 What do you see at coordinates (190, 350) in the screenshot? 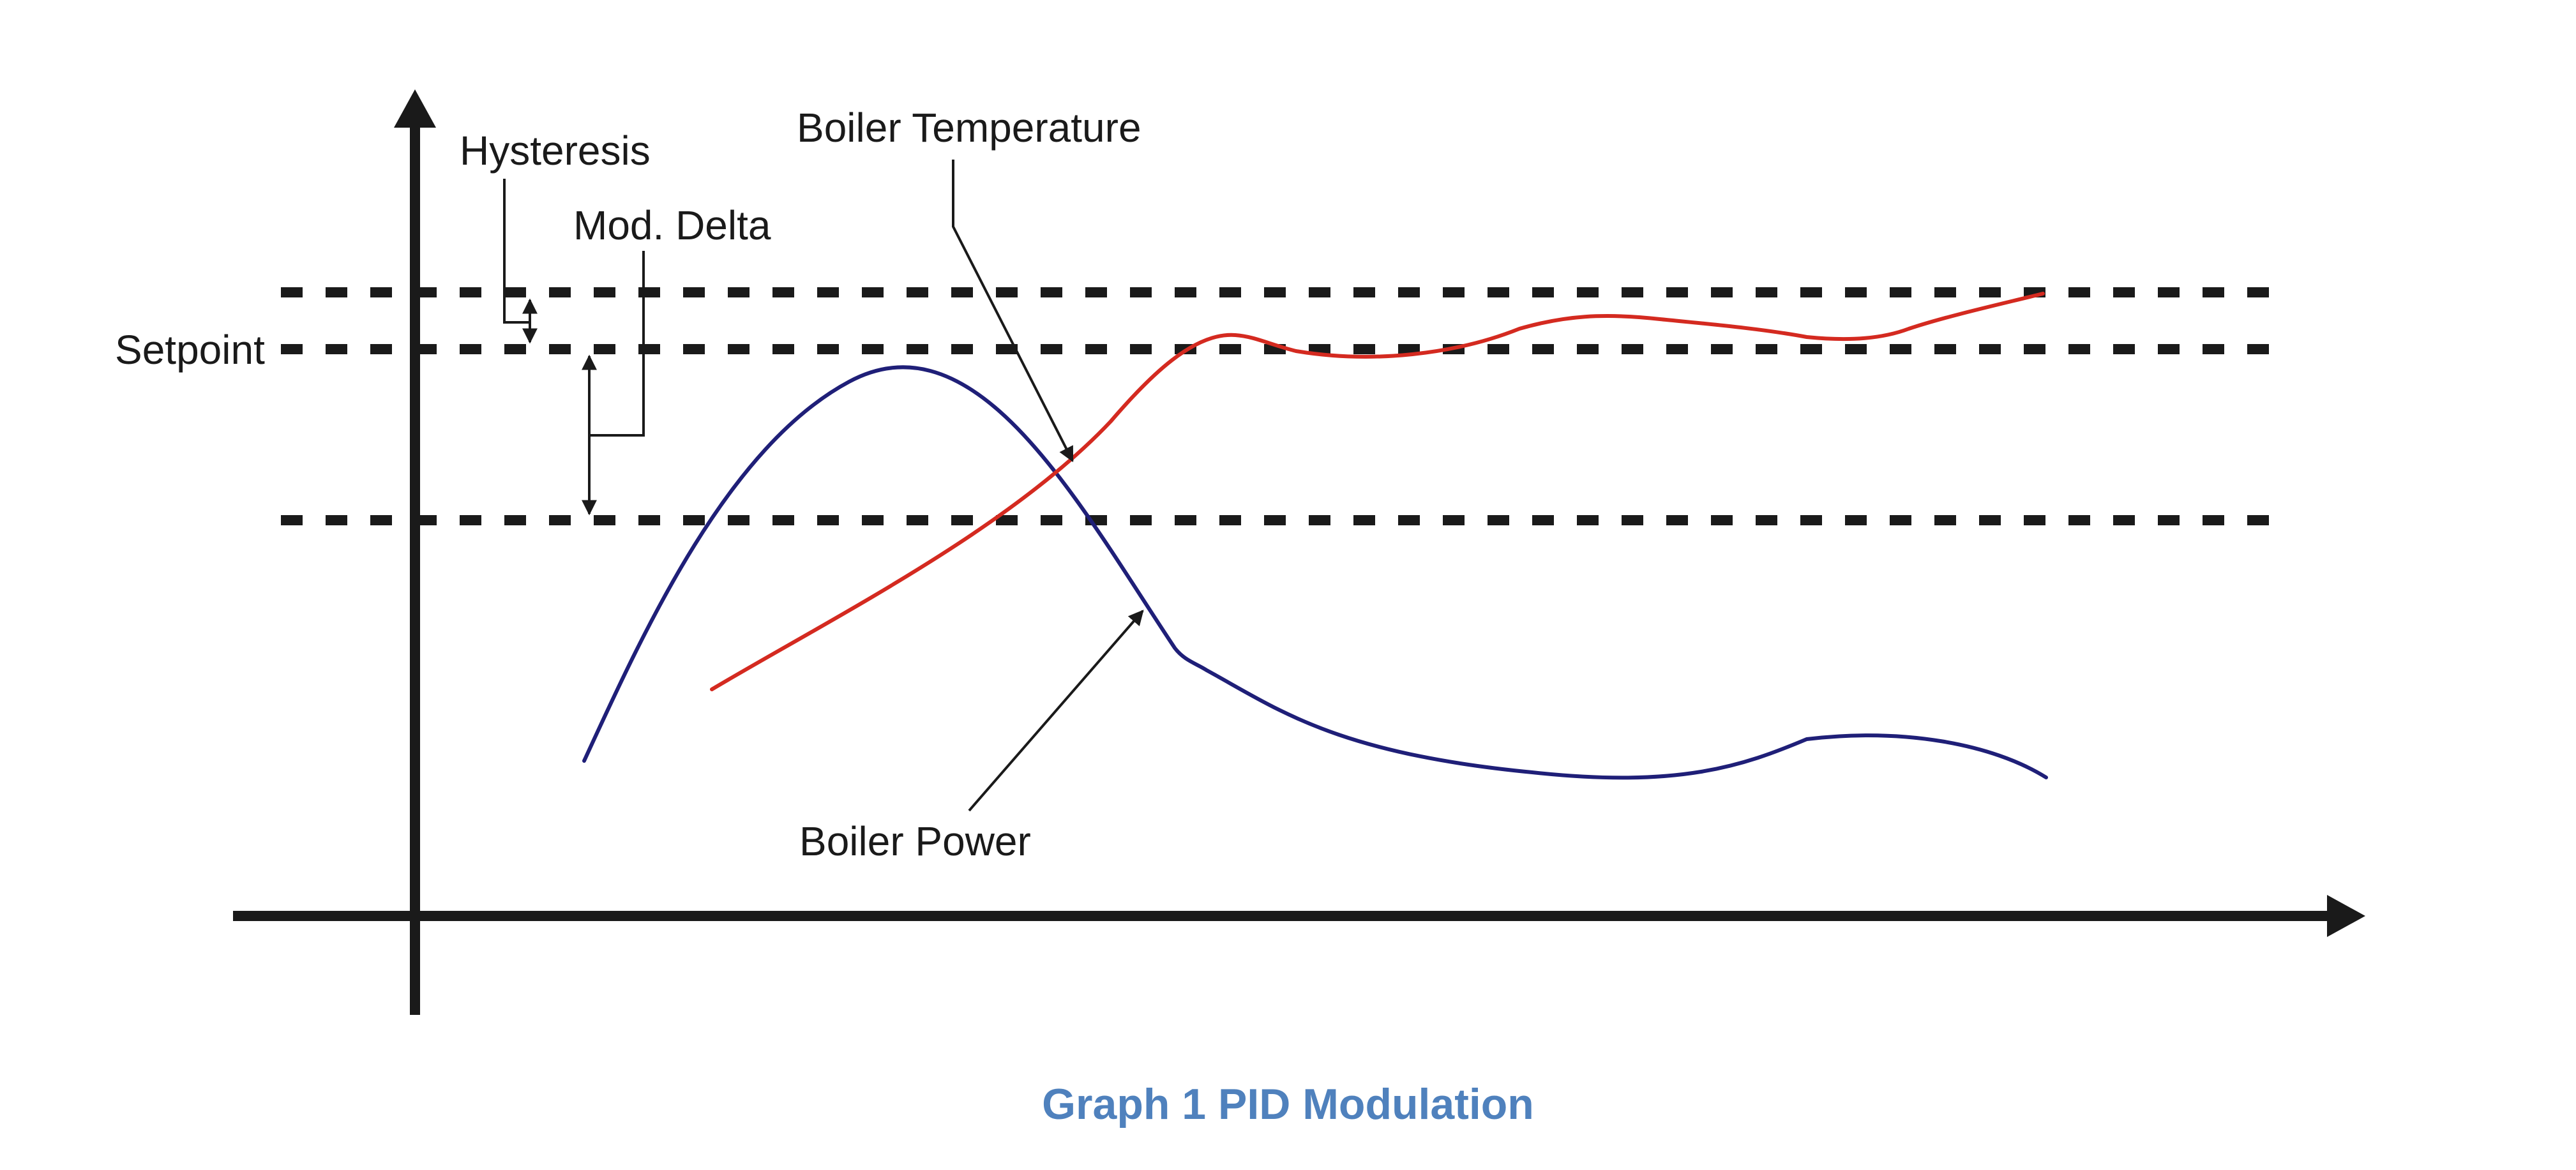
I see `setpoint-label: Setpoint` at bounding box center [190, 350].